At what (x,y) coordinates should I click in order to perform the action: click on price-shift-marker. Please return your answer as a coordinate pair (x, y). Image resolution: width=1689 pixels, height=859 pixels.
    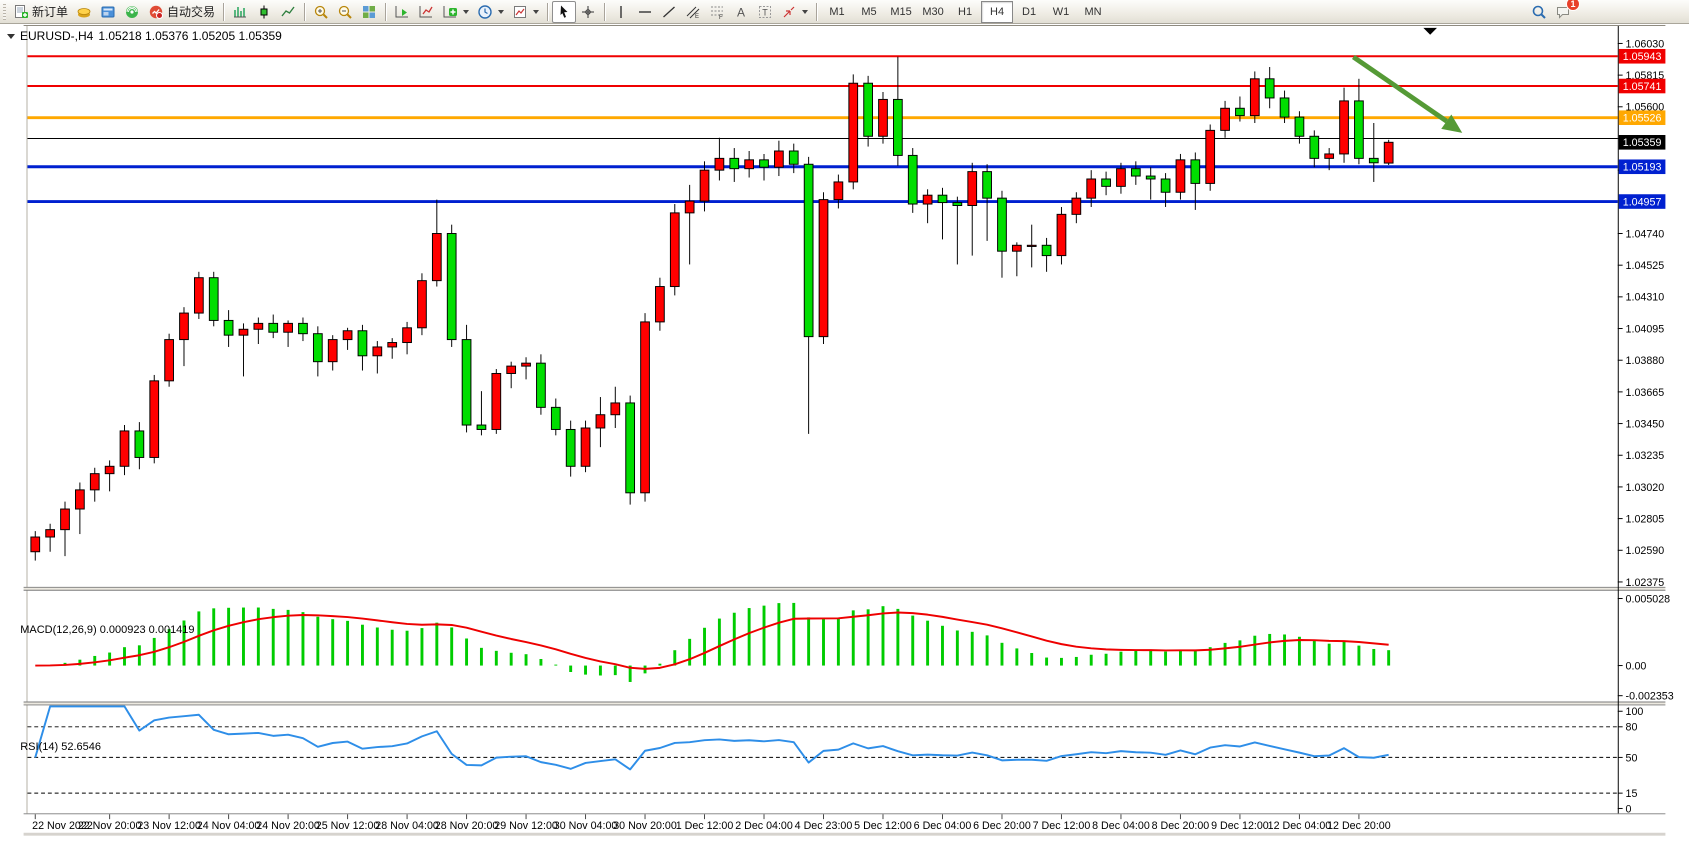
    Looking at the image, I should click on (1430, 31).